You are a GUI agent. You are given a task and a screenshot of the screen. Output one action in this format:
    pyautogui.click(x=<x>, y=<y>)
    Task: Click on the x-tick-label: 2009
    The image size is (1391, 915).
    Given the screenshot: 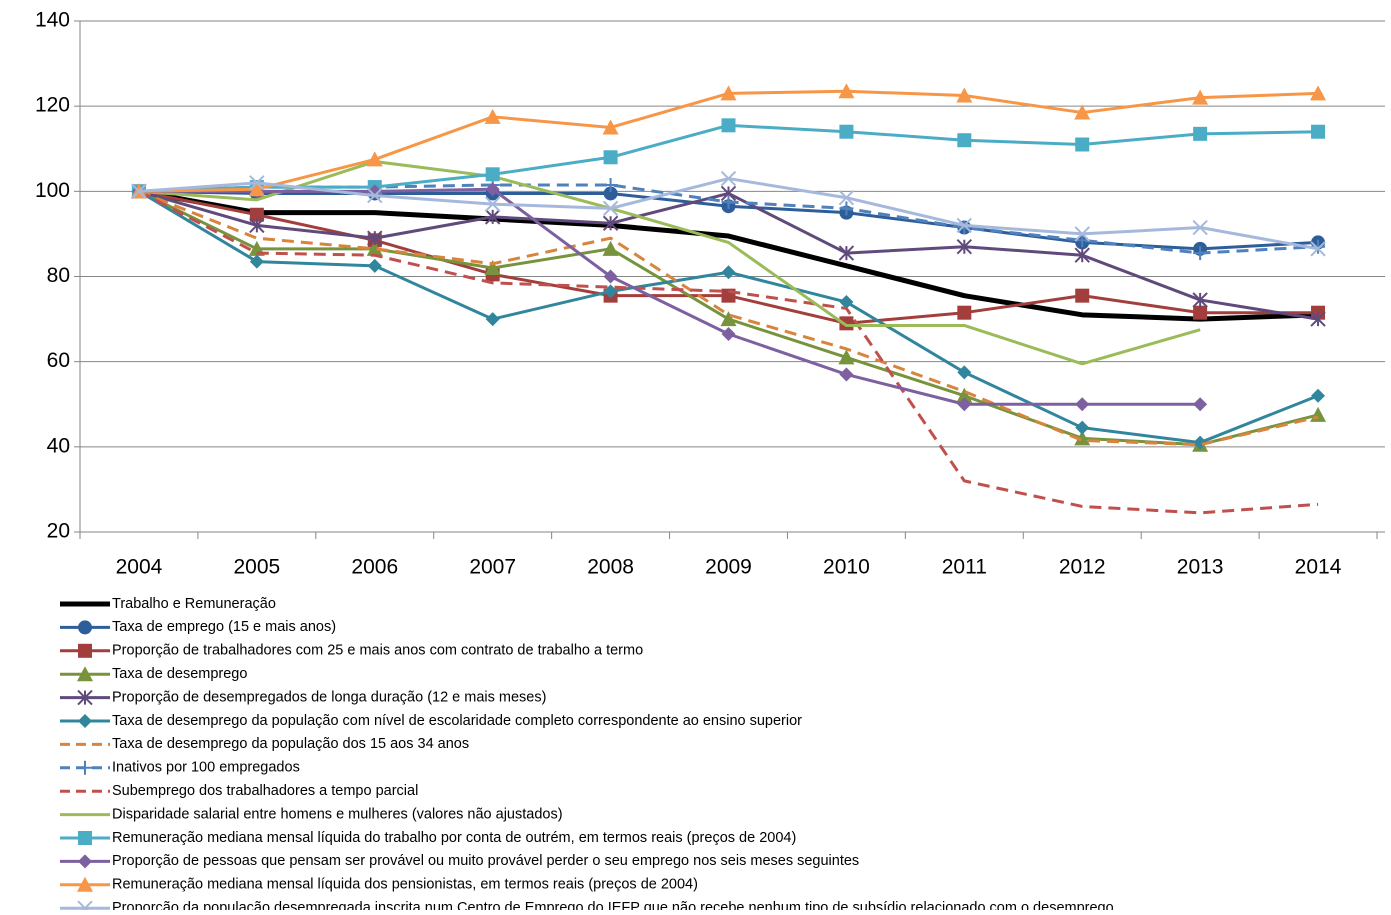 What is the action you would take?
    pyautogui.click(x=728, y=567)
    